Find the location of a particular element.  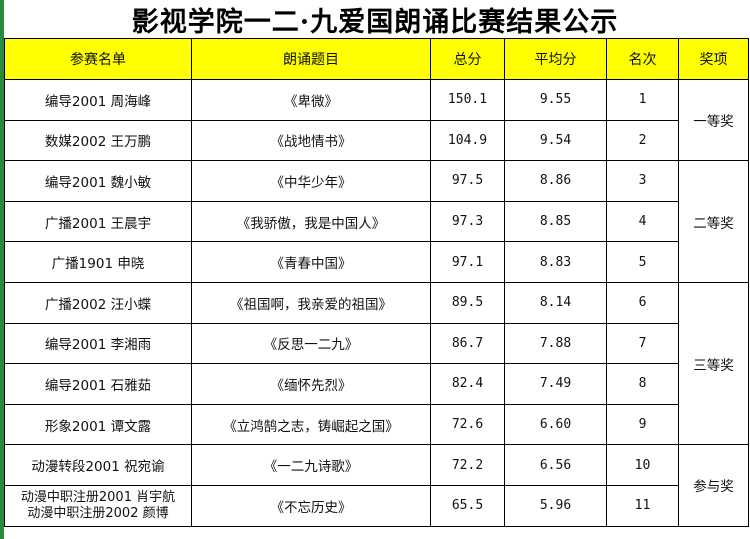

piece-cell: 《立鸿鹄之志，铸崛起之国》 is located at coordinates (311, 424).